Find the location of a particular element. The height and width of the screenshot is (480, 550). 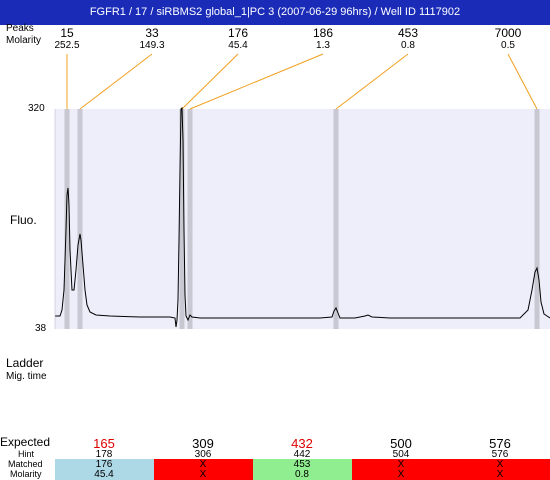

peaks-label: Peaks is located at coordinates (20, 28).